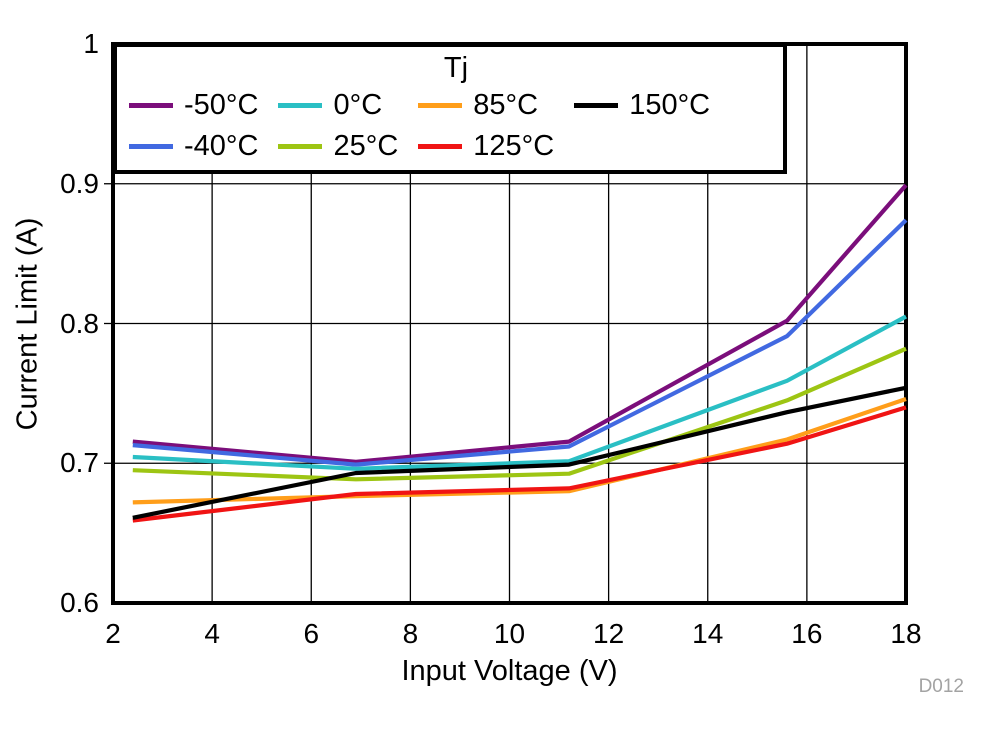 This screenshot has height=734, width=990. What do you see at coordinates (941, 686) in the screenshot?
I see `watermark: D012` at bounding box center [941, 686].